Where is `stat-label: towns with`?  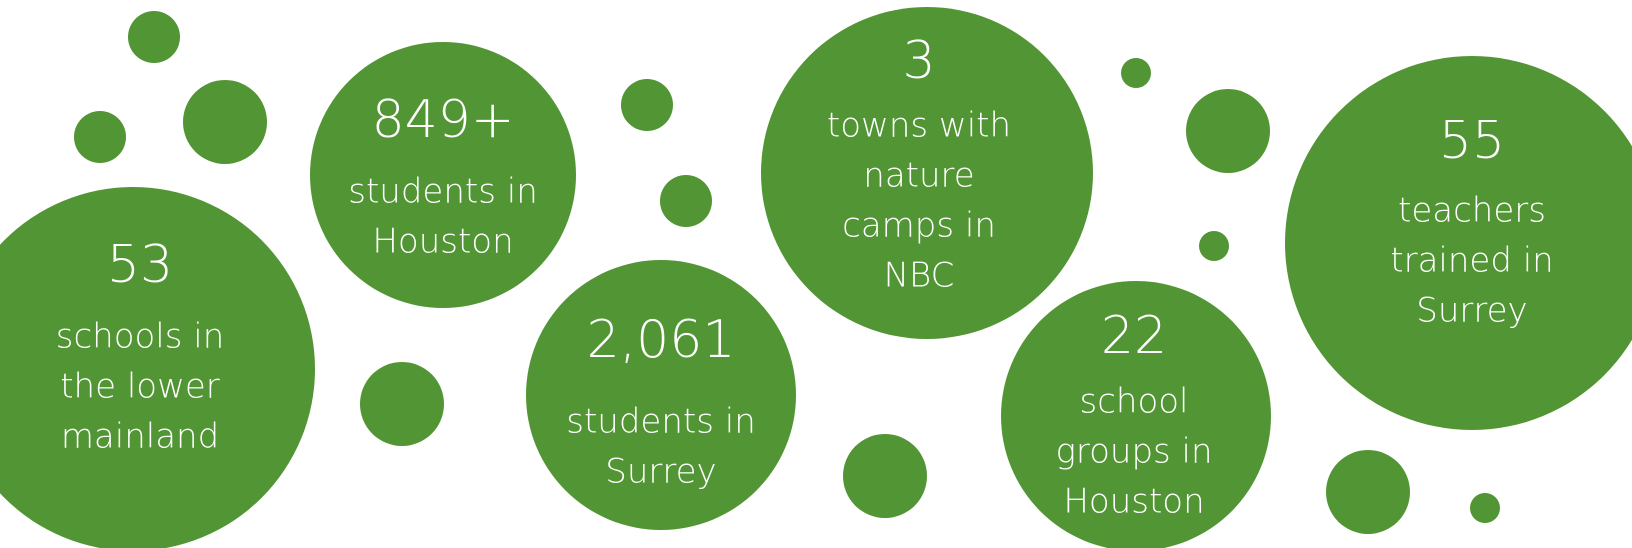 stat-label: towns with is located at coordinates (919, 126).